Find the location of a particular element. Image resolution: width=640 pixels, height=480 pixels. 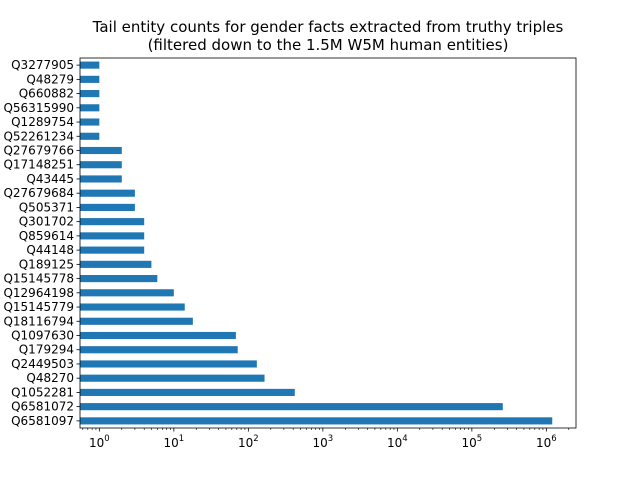

x-tick-label: 10⁵ is located at coordinates (471, 442).